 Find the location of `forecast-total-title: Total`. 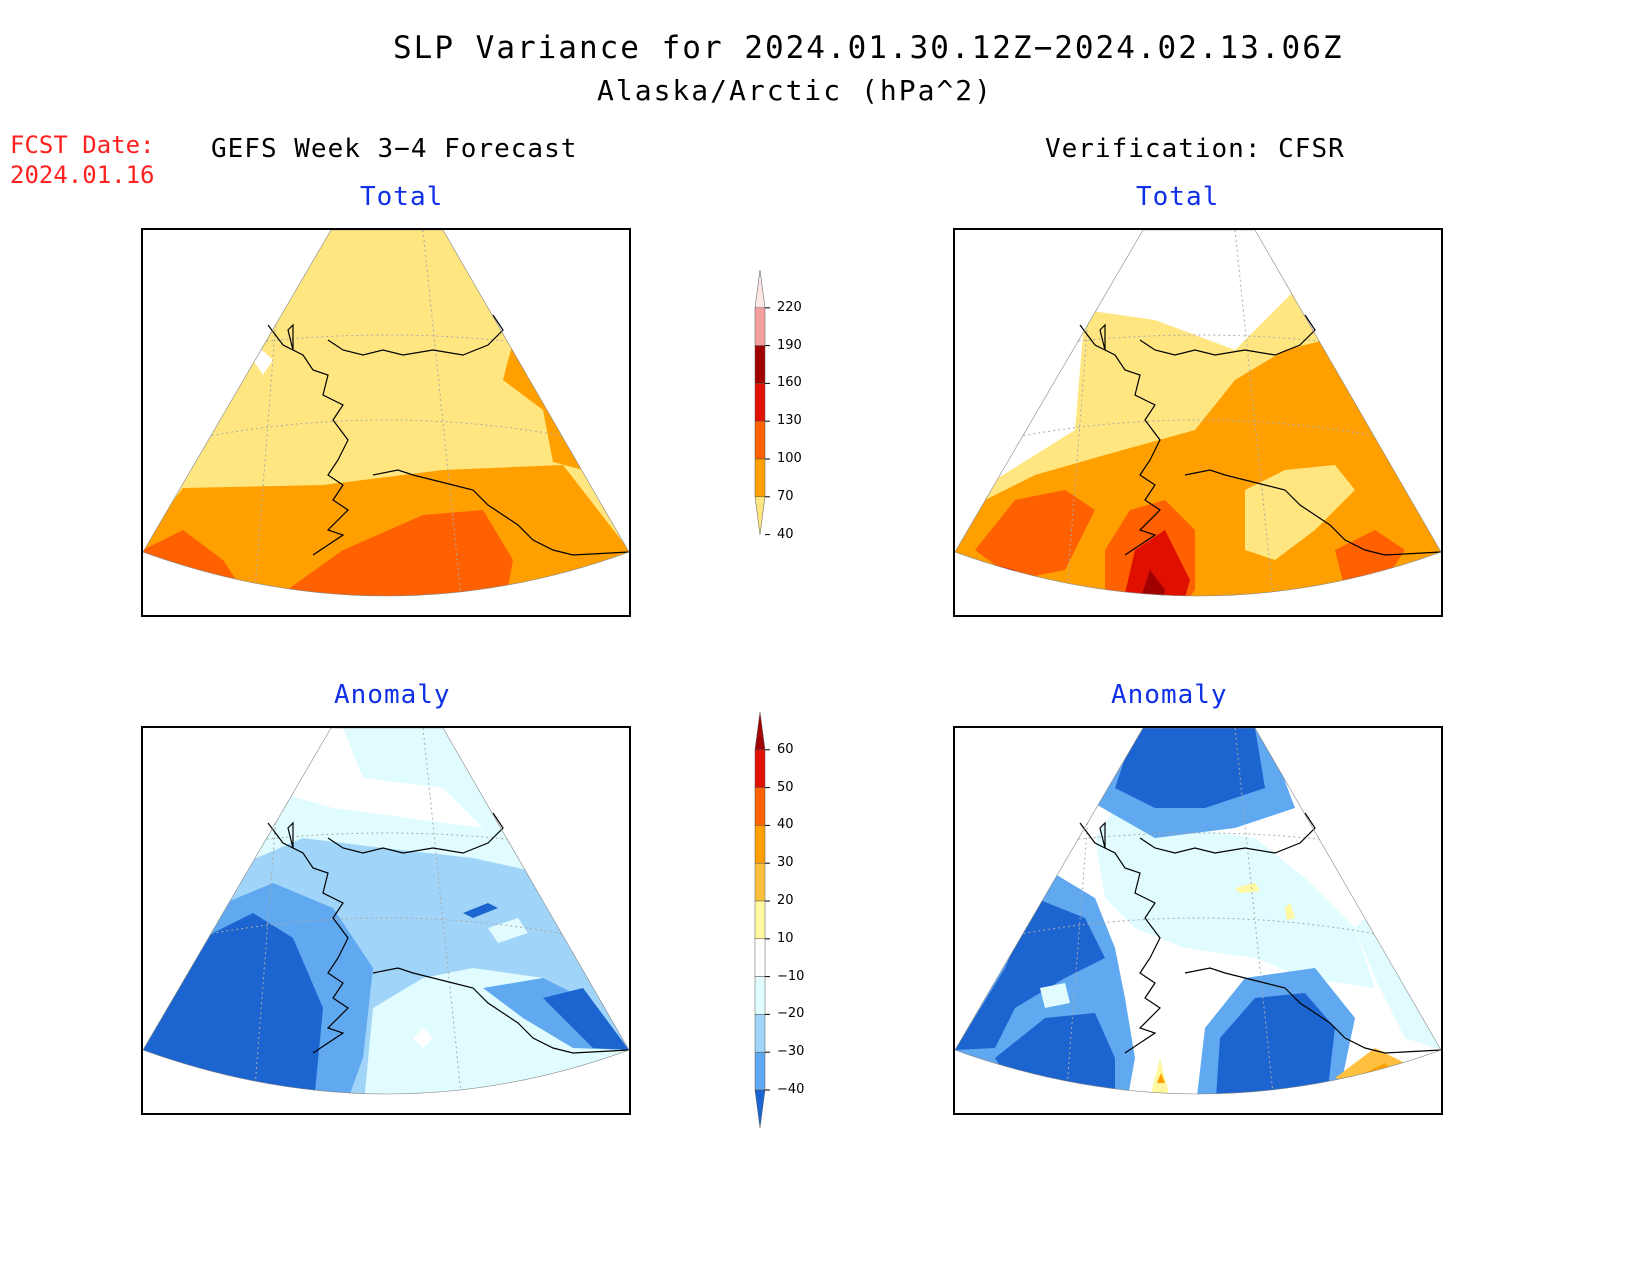

forecast-total-title: Total is located at coordinates (402, 197).